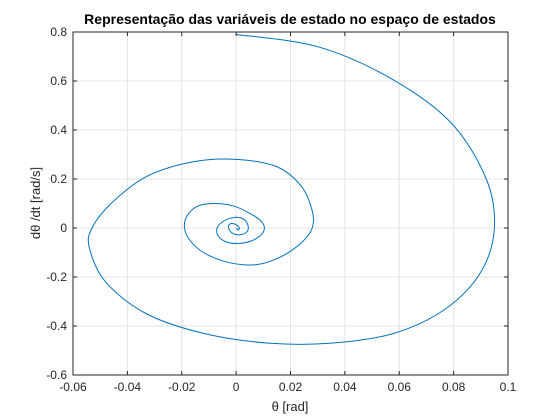 The width and height of the screenshot is (560, 420). What do you see at coordinates (128, 387) in the screenshot?
I see `x-tick-label: -0.04` at bounding box center [128, 387].